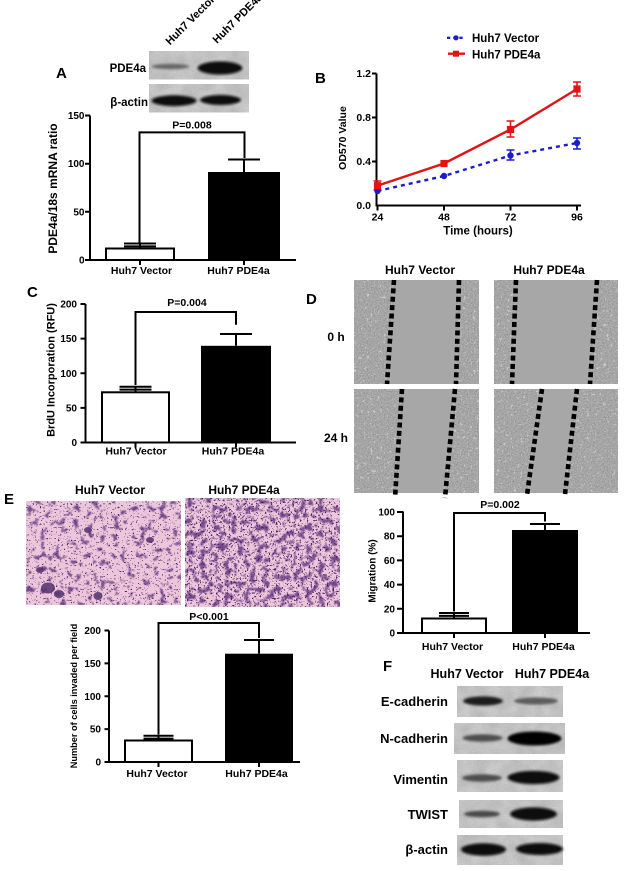  What do you see at coordinates (414, 738) in the screenshot?
I see `svg-text: N-cadherin` at bounding box center [414, 738].